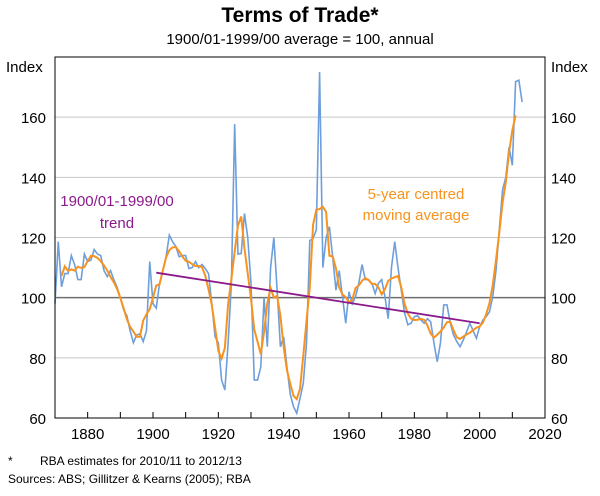 This screenshot has width=600, height=496. Describe the element at coordinates (563, 239) in the screenshot. I see `y-tick-label-right: 120` at that location.